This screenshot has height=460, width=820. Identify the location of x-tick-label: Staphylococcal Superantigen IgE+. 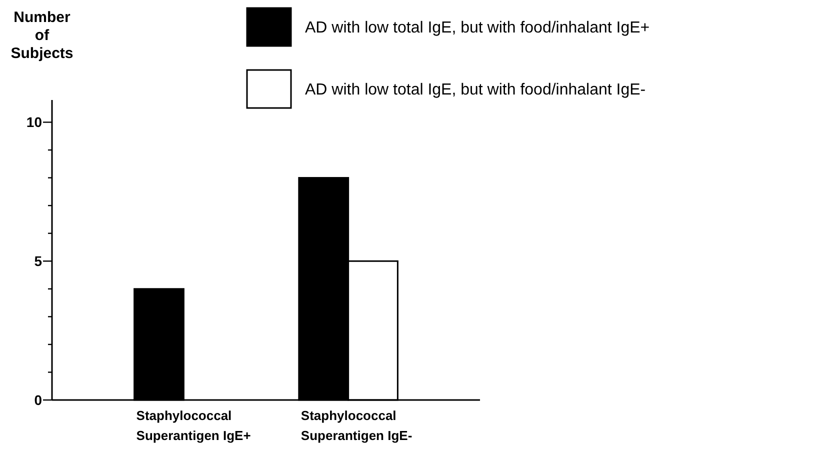
(194, 425).